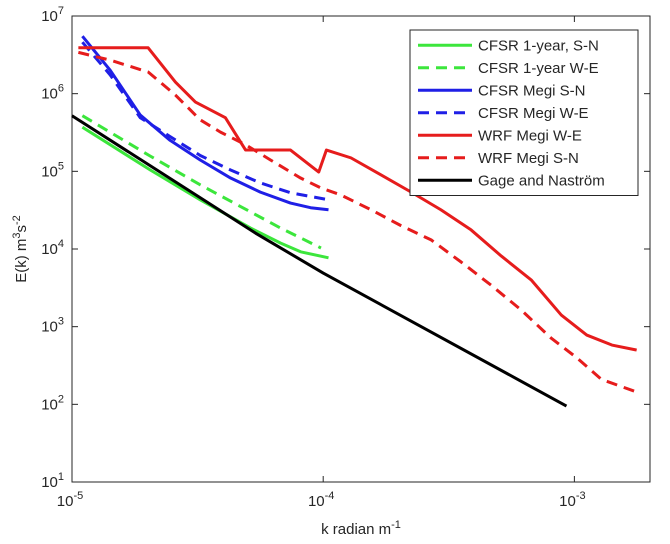  Describe the element at coordinates (78, 496) in the screenshot. I see `tick-exponent: -5` at that location.